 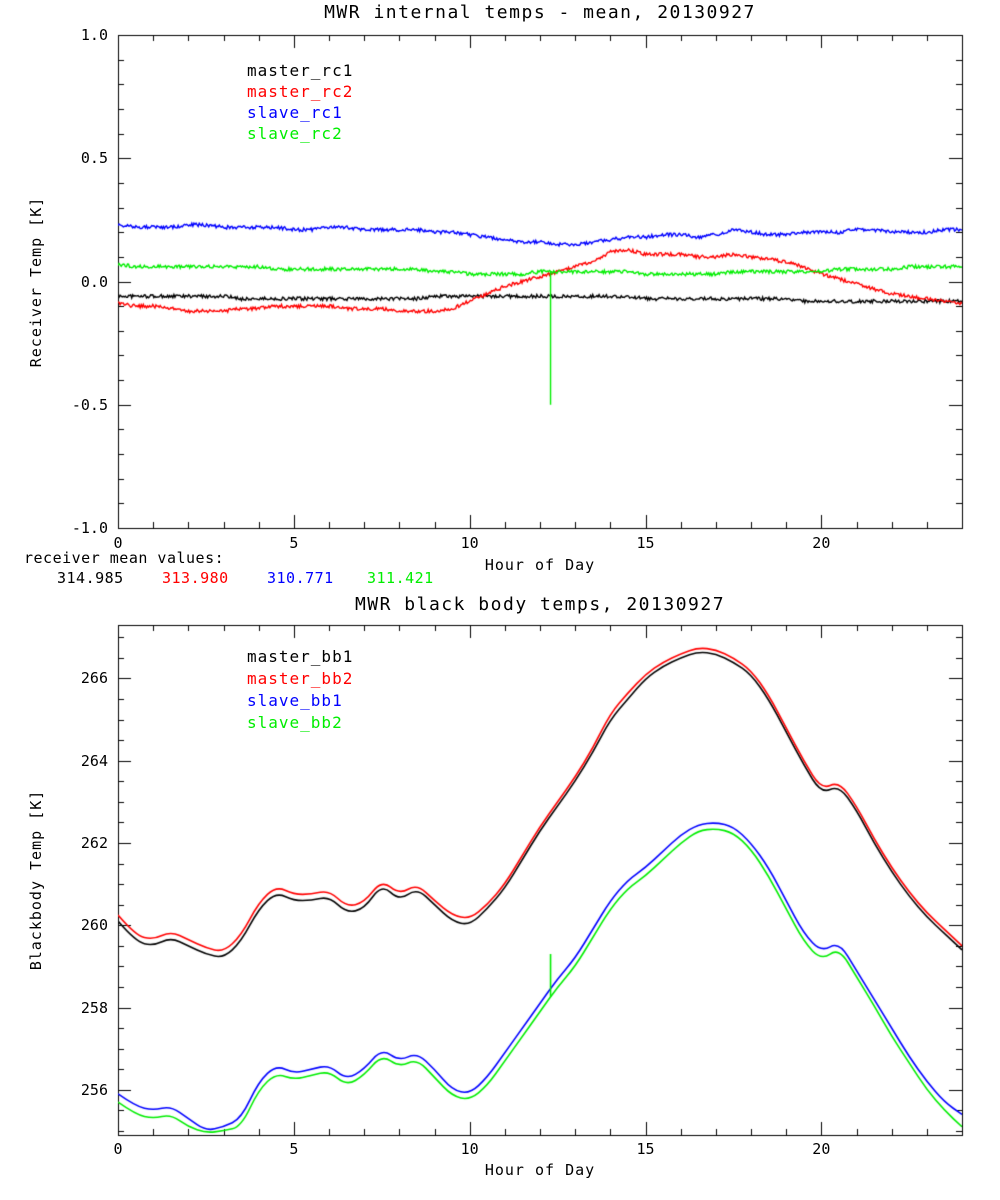 What do you see at coordinates (89, 404) in the screenshot?
I see `y-tick-label: -0.5` at bounding box center [89, 404].